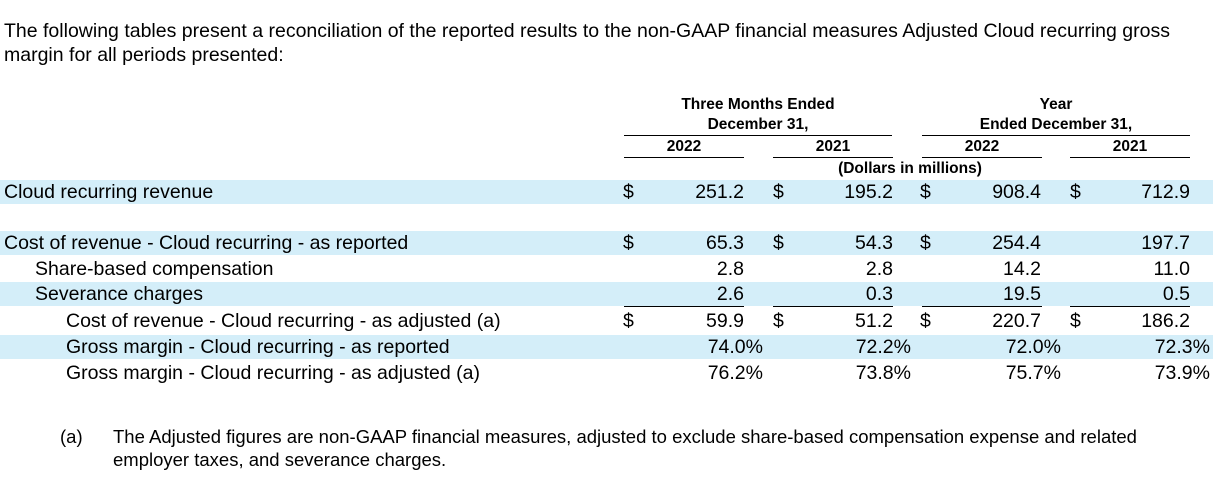  I want to click on cell-value: 220.7, so click(1016, 321).